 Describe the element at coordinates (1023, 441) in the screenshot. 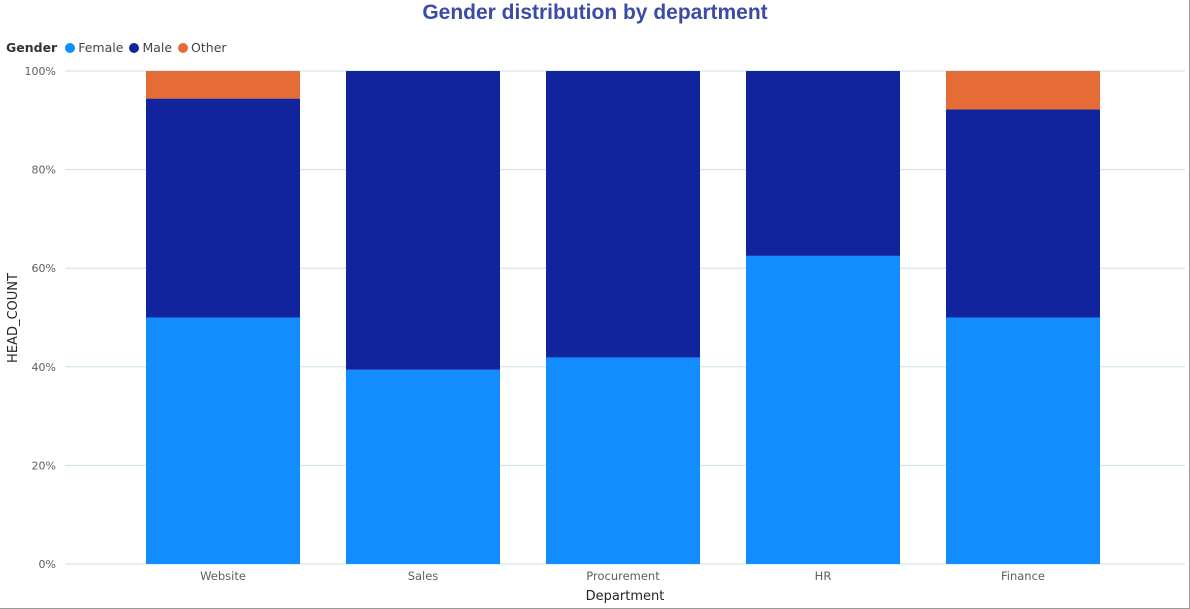

I see `bar-segment-female-finance` at that location.